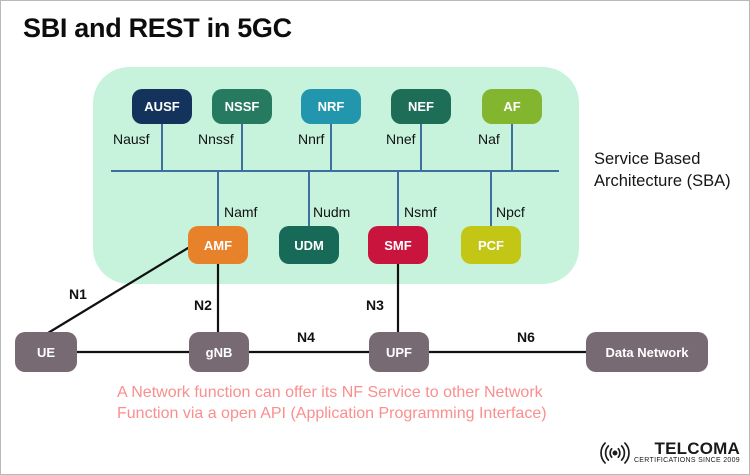 This screenshot has height=475, width=750. Describe the element at coordinates (526, 337) in the screenshot. I see `interface-label-n6: N6` at that location.